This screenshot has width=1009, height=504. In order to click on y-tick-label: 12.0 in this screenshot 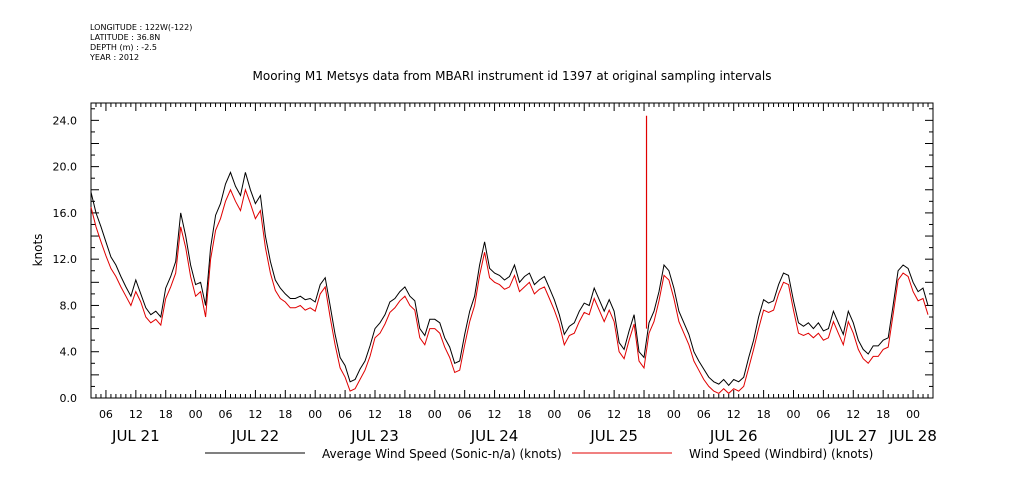, I will do `click(65, 259)`.